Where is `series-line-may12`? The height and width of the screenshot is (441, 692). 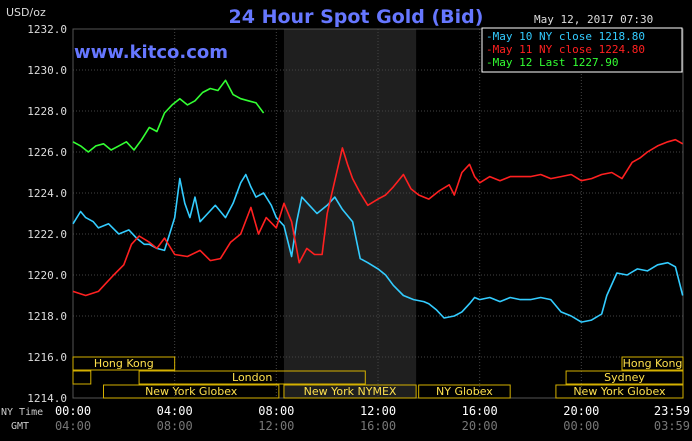
series-line-may12 is located at coordinates (168, 116).